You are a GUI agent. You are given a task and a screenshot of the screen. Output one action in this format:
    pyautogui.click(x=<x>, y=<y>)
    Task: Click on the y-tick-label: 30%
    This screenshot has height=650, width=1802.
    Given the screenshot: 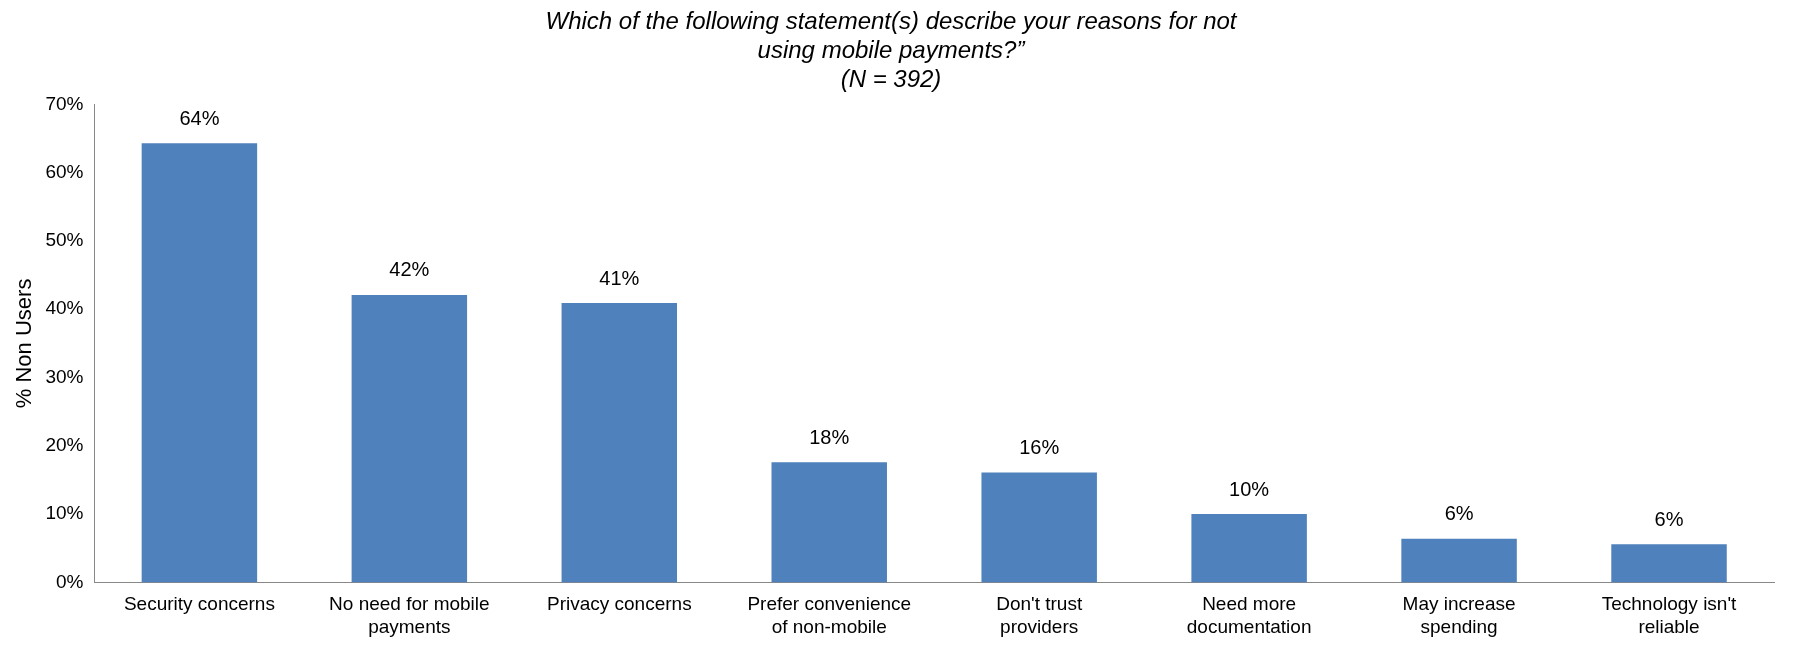 What is the action you would take?
    pyautogui.click(x=64, y=376)
    